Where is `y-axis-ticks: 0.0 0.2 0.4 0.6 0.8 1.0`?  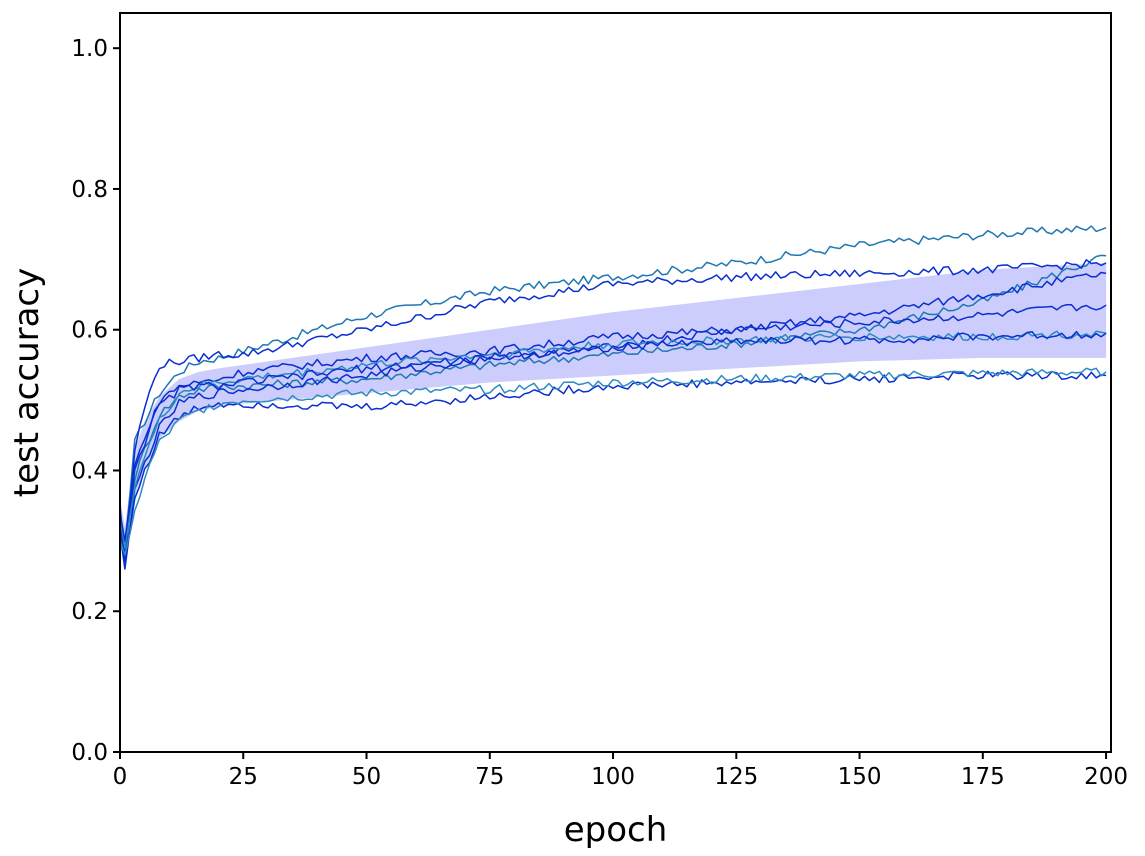
y-axis-ticks: 0.0 0.2 0.4 0.6 0.8 1.0 is located at coordinates (95, 401).